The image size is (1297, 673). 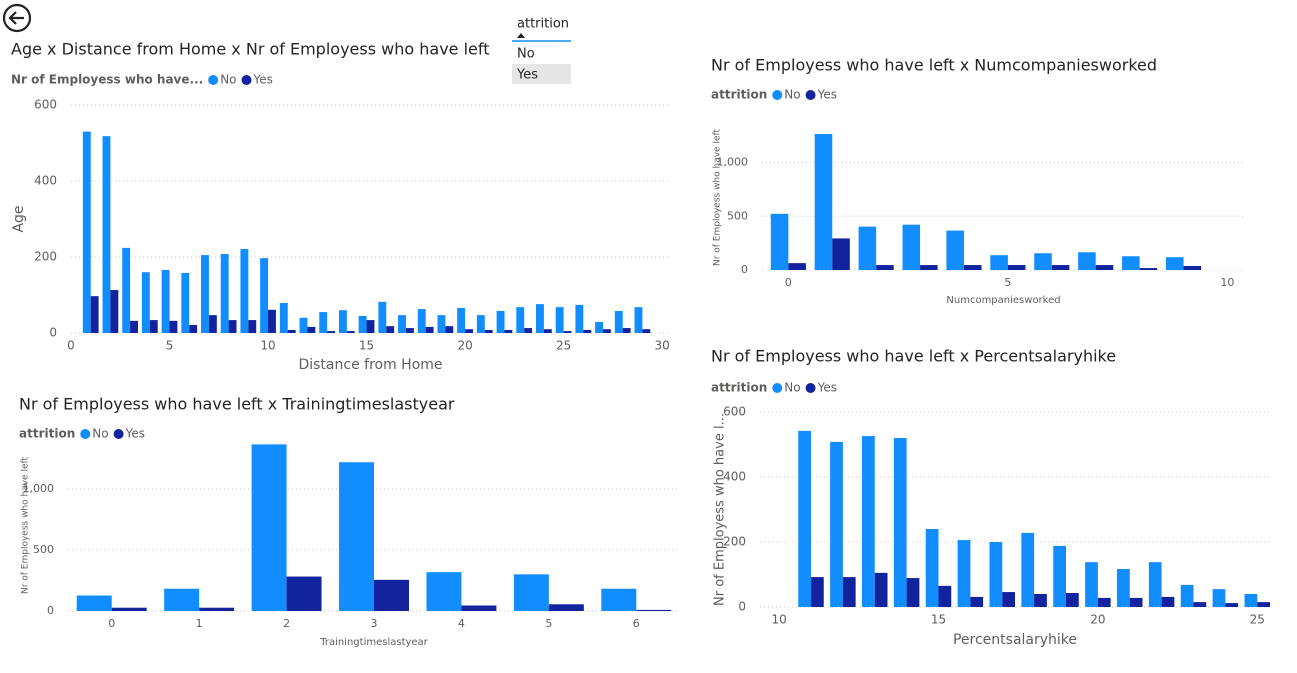 What do you see at coordinates (739, 95) in the screenshot?
I see `legend-title: attrition` at bounding box center [739, 95].